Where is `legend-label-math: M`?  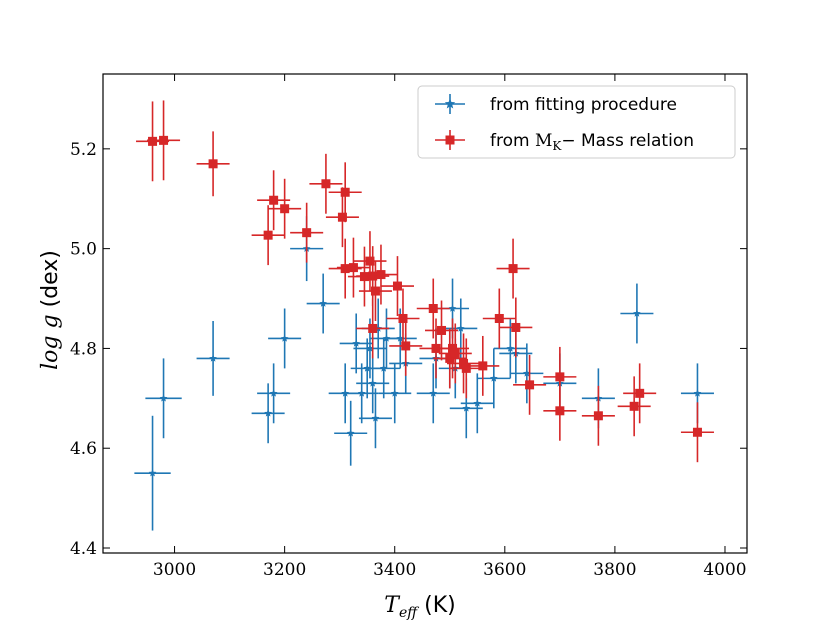
legend-label-math: M is located at coordinates (543, 141).